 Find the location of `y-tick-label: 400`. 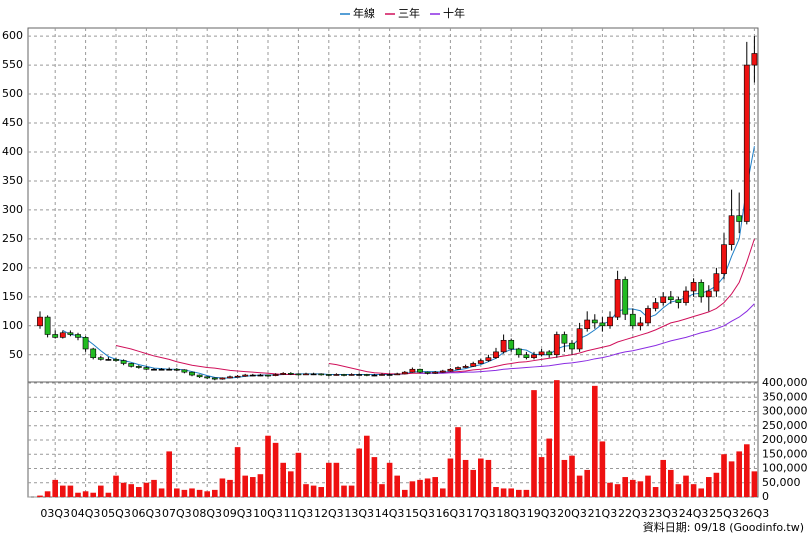

y-tick-label: 400 is located at coordinates (12, 151).